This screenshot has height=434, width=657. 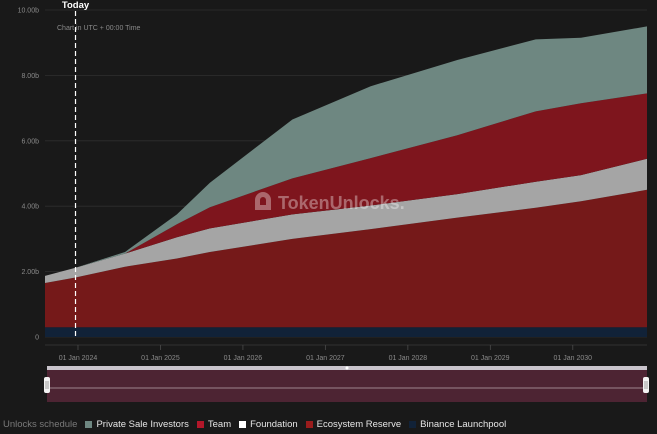 I want to click on y-axis: 0 2.00b 4.00b 6.00b 8.00b 10.00b, so click(x=29, y=175).